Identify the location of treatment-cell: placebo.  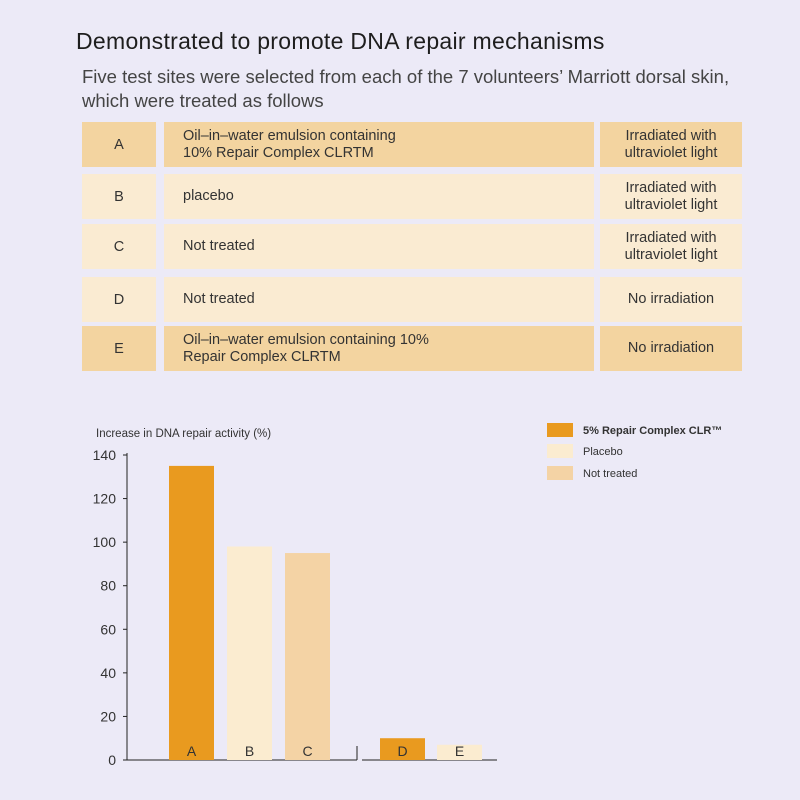
(379, 196).